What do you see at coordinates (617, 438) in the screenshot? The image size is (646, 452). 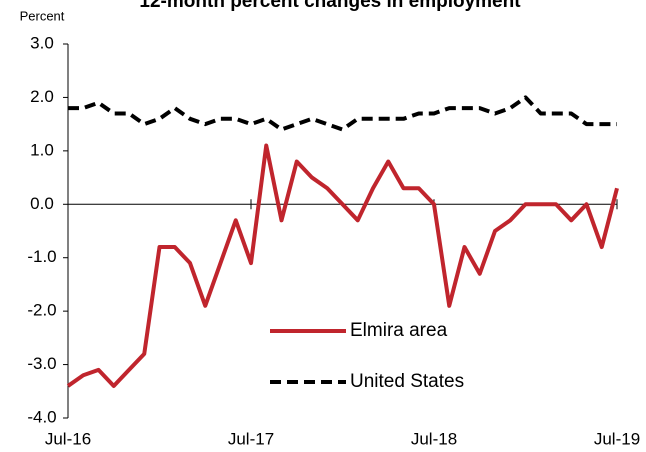 I see `x-tick-label: Jul-19` at bounding box center [617, 438].